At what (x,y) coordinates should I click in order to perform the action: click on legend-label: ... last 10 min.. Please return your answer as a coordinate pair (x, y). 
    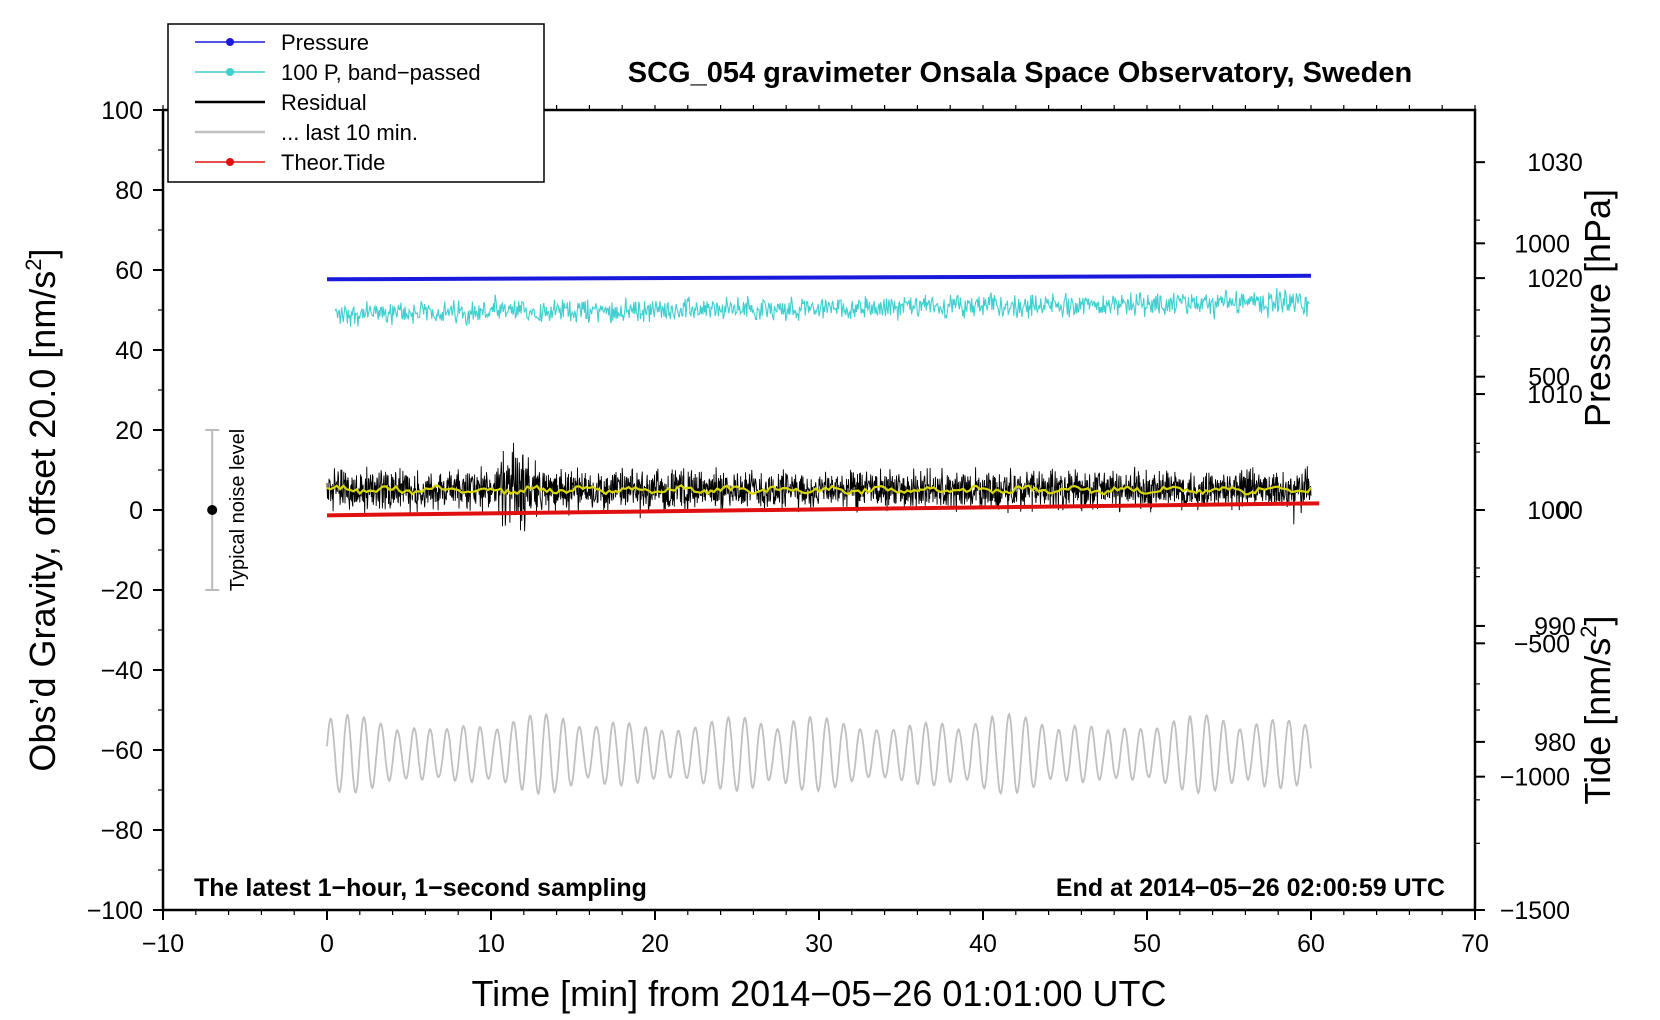
    Looking at the image, I should click on (349, 132).